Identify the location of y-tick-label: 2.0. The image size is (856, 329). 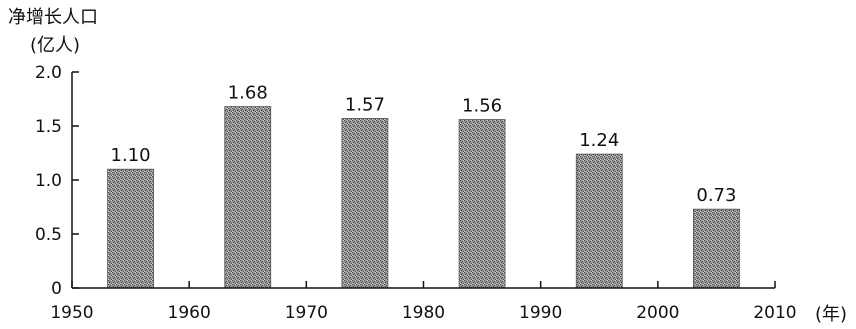
(48, 73).